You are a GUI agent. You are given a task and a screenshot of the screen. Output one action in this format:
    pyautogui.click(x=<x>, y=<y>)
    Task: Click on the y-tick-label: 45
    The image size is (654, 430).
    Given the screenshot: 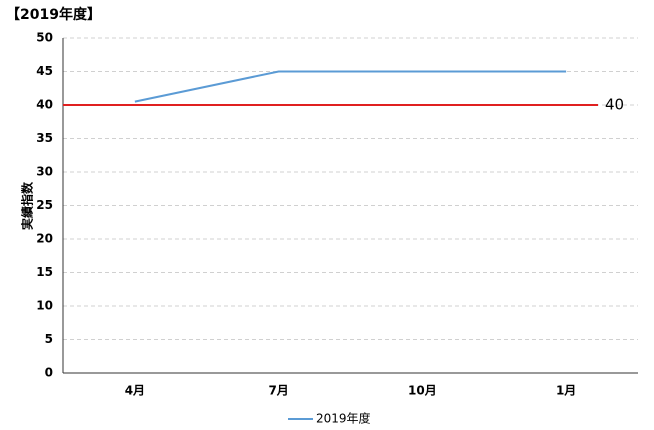 What is the action you would take?
    pyautogui.click(x=44, y=71)
    